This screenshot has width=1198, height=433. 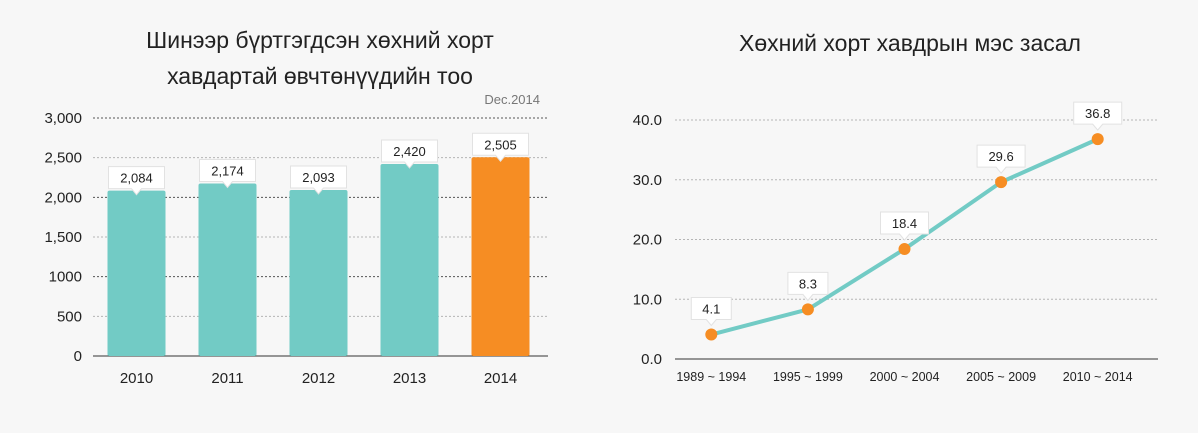 What do you see at coordinates (65, 277) in the screenshot?
I see `bar-y-tick-label: 1000` at bounding box center [65, 277].